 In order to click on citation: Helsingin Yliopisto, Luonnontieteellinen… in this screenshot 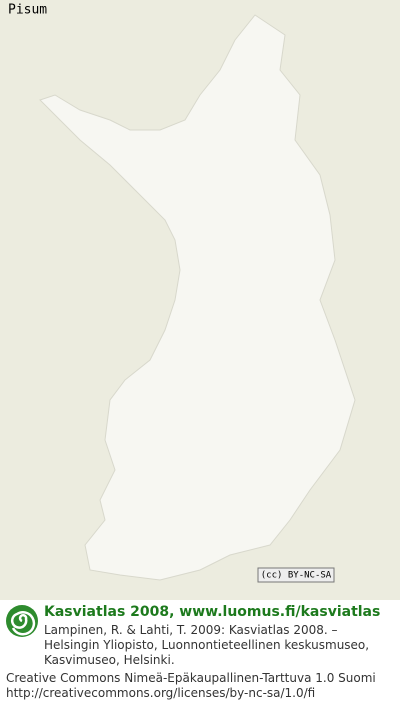, I will do `click(207, 645)`.